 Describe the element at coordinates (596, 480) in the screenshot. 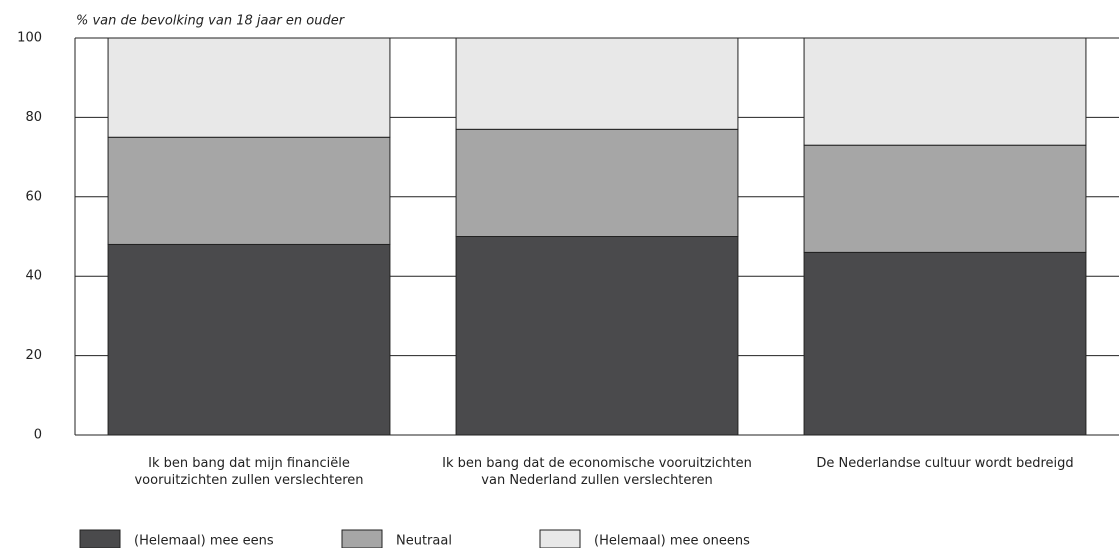

I see `x-tick-label-line: van Nederland zullen verslechteren` at that location.